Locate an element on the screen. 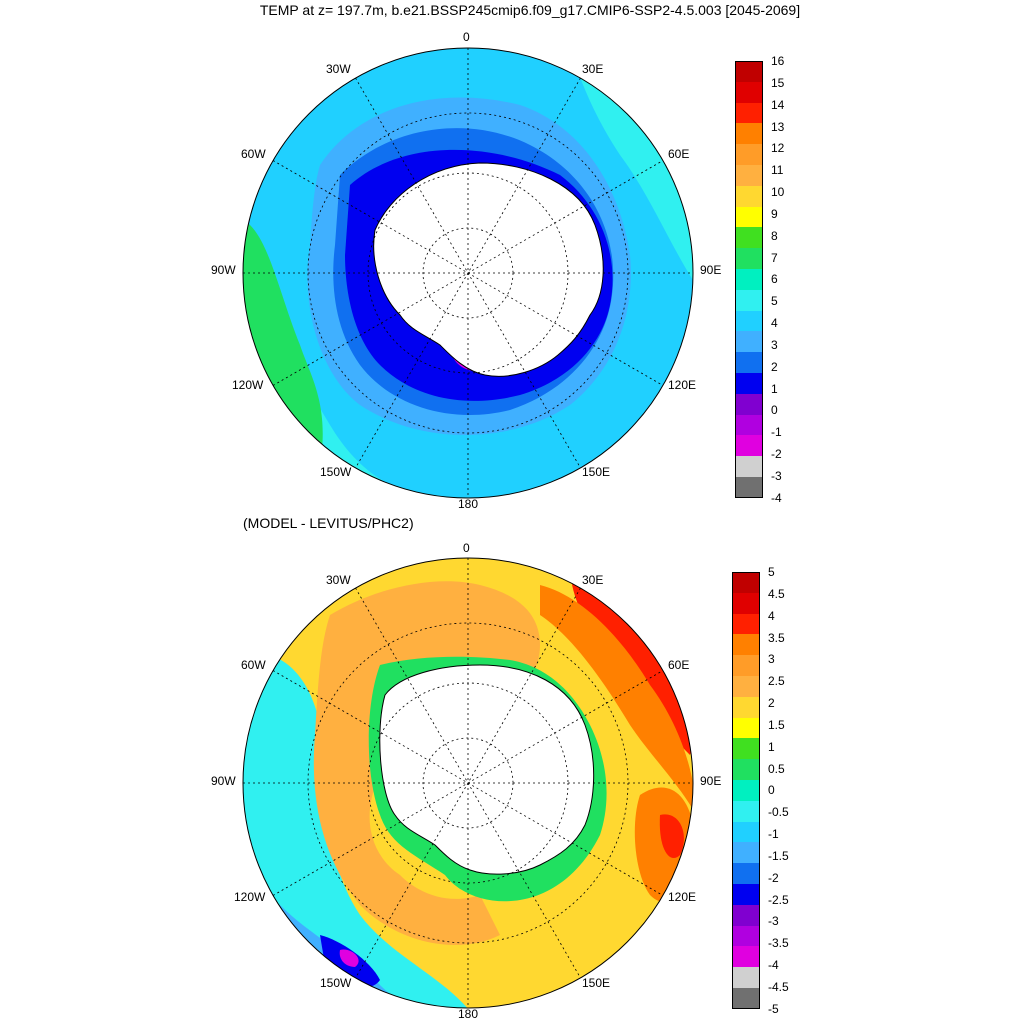 The image size is (1024, 1024). bottom-colorbar-tick-label: 1.5 is located at coordinates (776, 724).